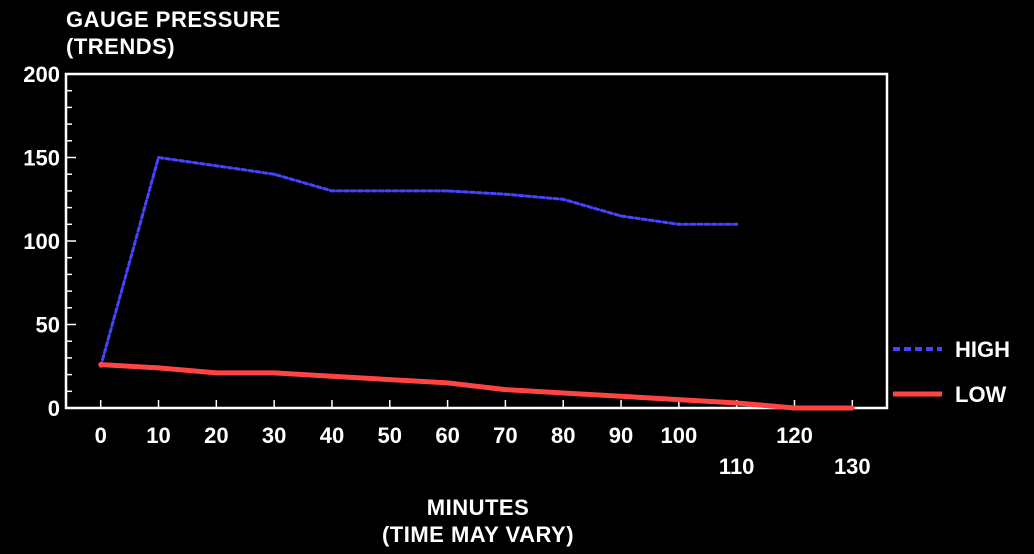 This screenshot has width=1034, height=554. Describe the element at coordinates (173, 33) in the screenshot. I see `chart-title-block: GAUGE PRESSURE (TRENDS)` at that location.